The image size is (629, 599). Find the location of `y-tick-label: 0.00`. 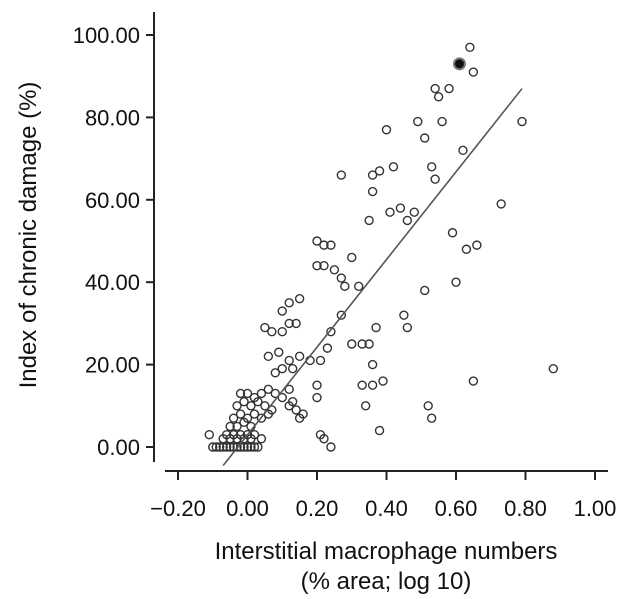

y-tick-label: 0.00 is located at coordinates (118, 447).